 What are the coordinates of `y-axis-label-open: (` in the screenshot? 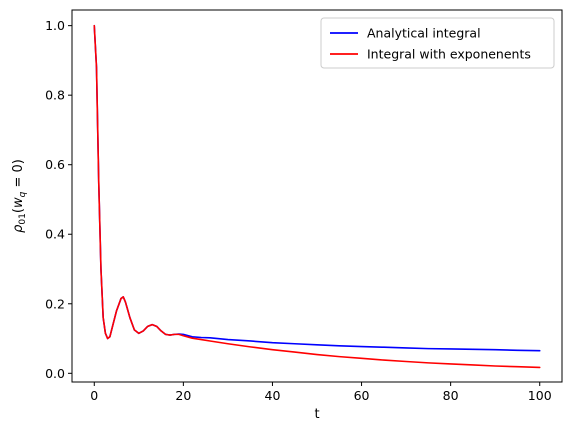 It's located at (18, 210).